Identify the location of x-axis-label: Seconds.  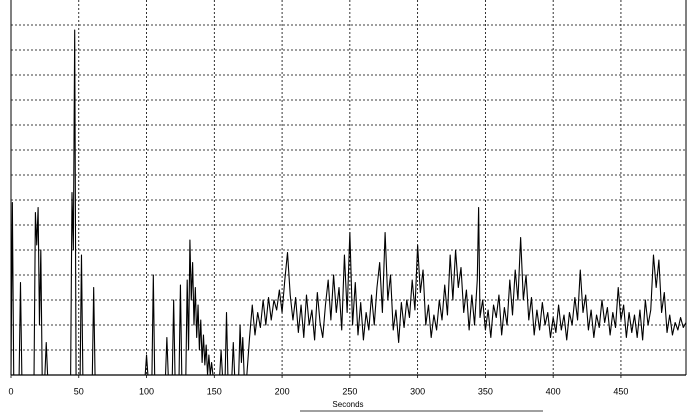
(347, 404).